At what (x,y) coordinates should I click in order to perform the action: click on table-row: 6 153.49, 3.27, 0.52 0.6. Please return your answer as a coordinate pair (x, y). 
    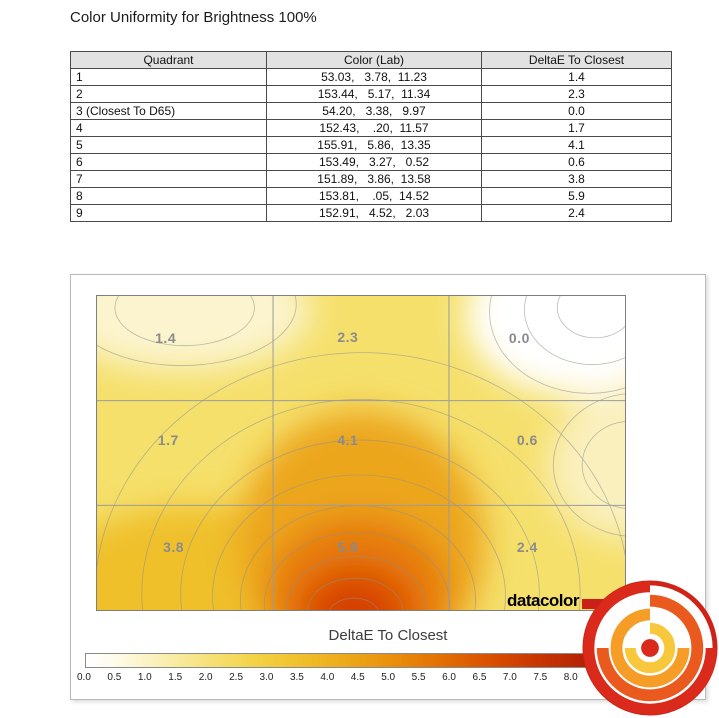
    Looking at the image, I should click on (371, 162).